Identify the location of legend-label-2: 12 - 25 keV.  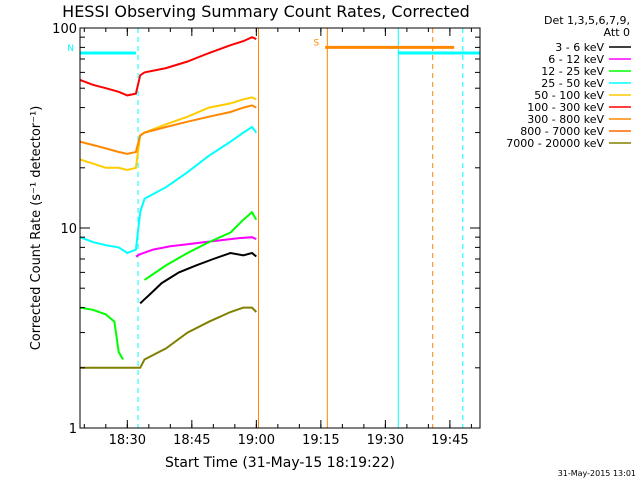
(572, 71).